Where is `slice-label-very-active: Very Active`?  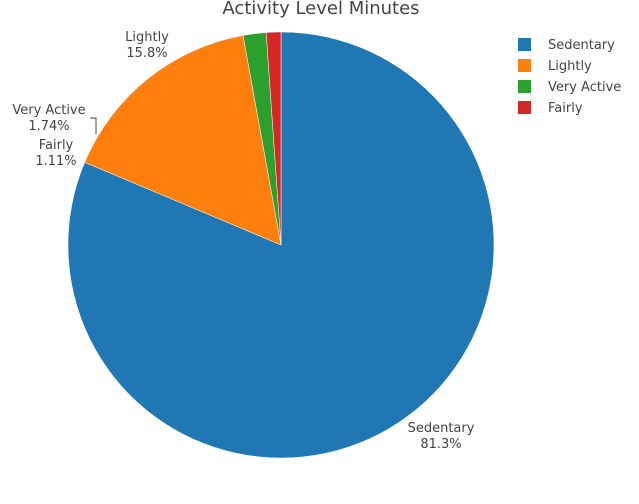
slice-label-very-active: Very Active is located at coordinates (48, 110).